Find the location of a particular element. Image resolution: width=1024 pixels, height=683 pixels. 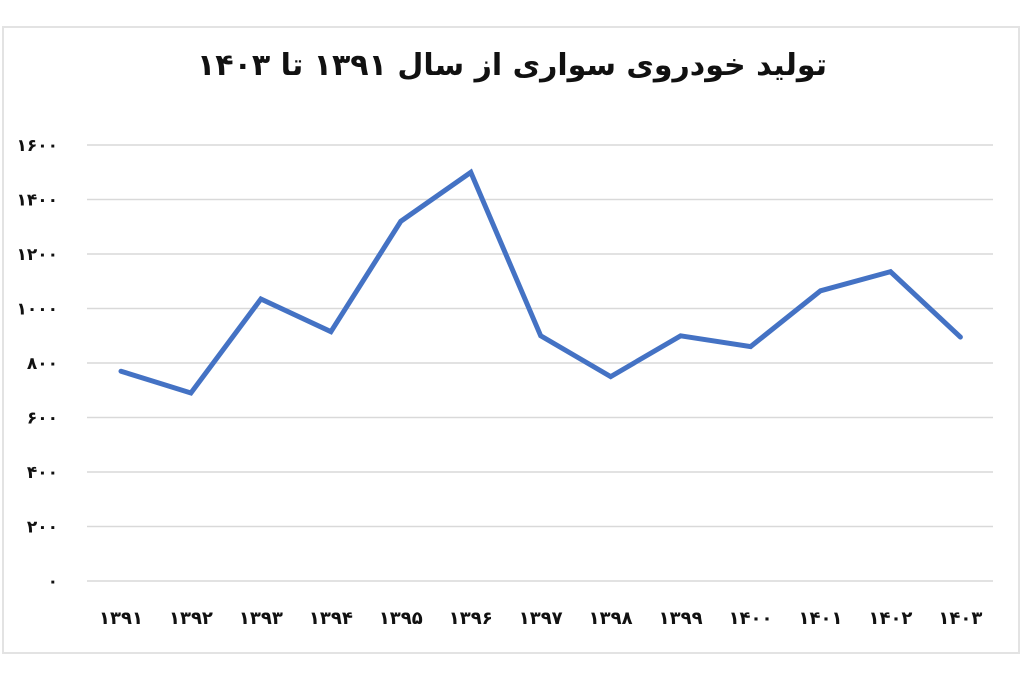

y-tick-label: ۱۰۰۰ is located at coordinates (37, 310).